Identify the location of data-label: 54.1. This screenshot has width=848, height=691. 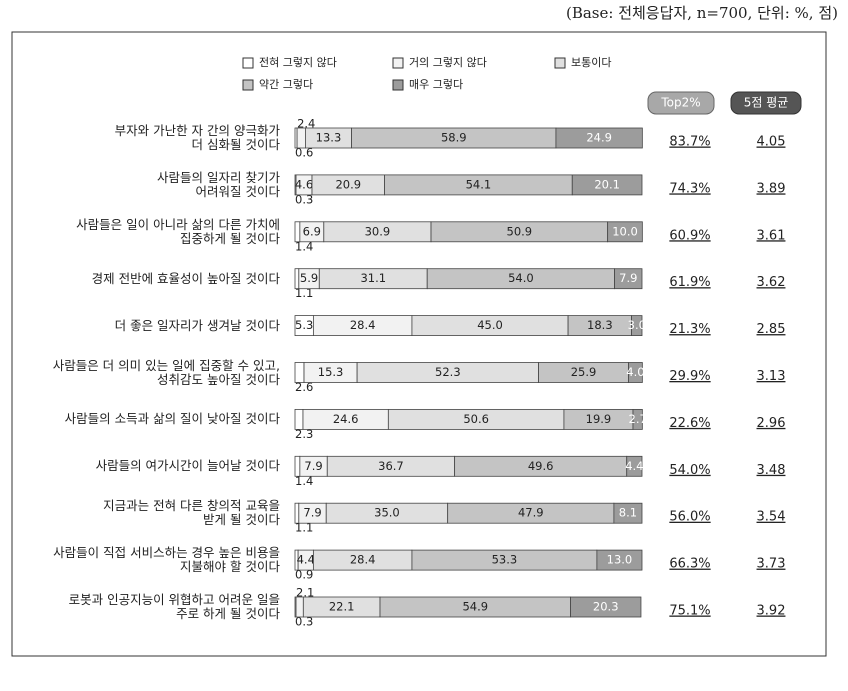
(479, 184).